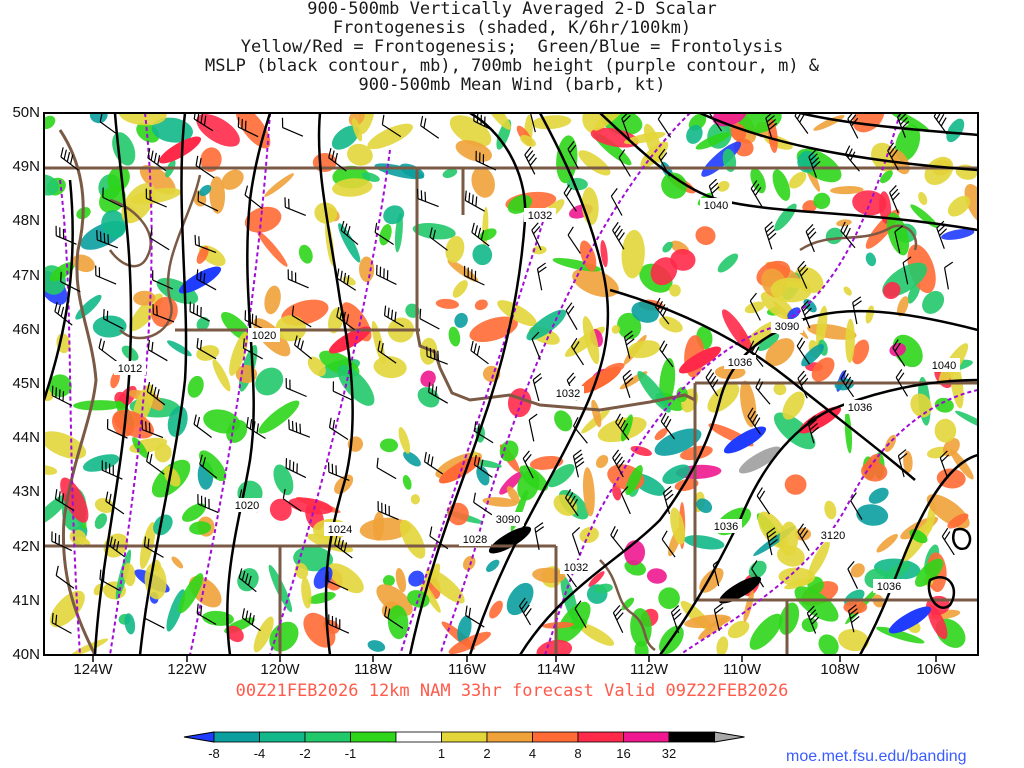  Describe the element at coordinates (350, 340) in the screenshot. I see `frontogenesis-core` at that location.